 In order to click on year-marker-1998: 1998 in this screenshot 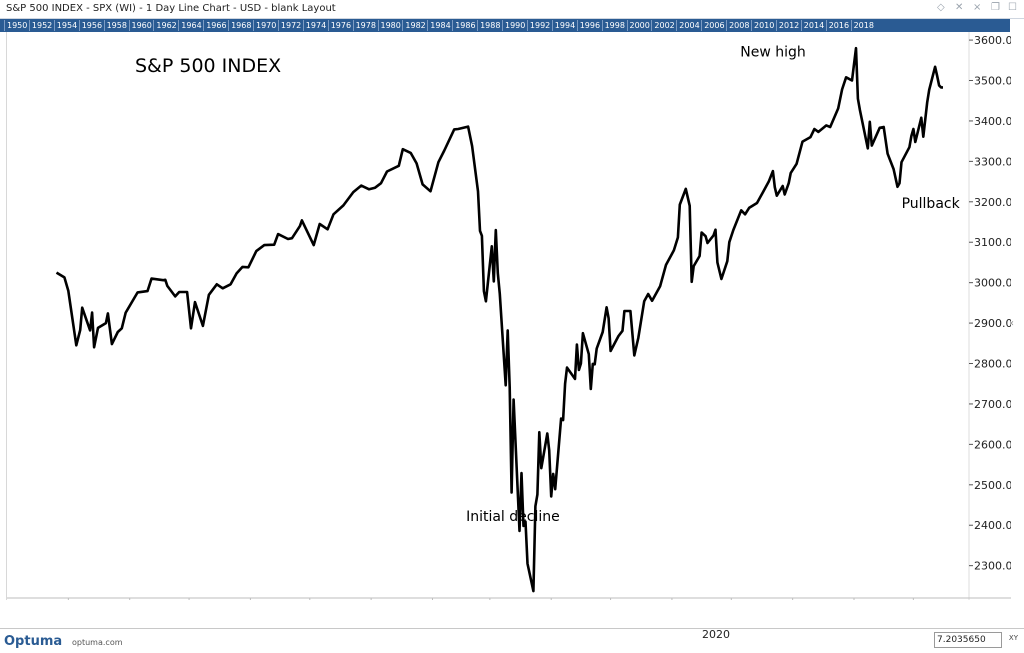, I will do `click(613, 25)`.